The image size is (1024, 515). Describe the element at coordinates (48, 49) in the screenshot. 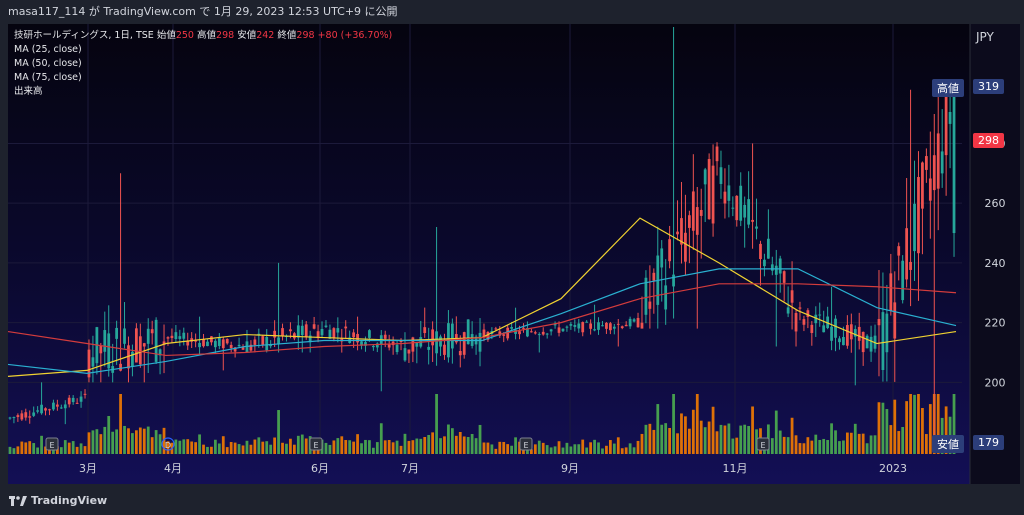

I see `legend-ma25: MA (25, close)` at that location.